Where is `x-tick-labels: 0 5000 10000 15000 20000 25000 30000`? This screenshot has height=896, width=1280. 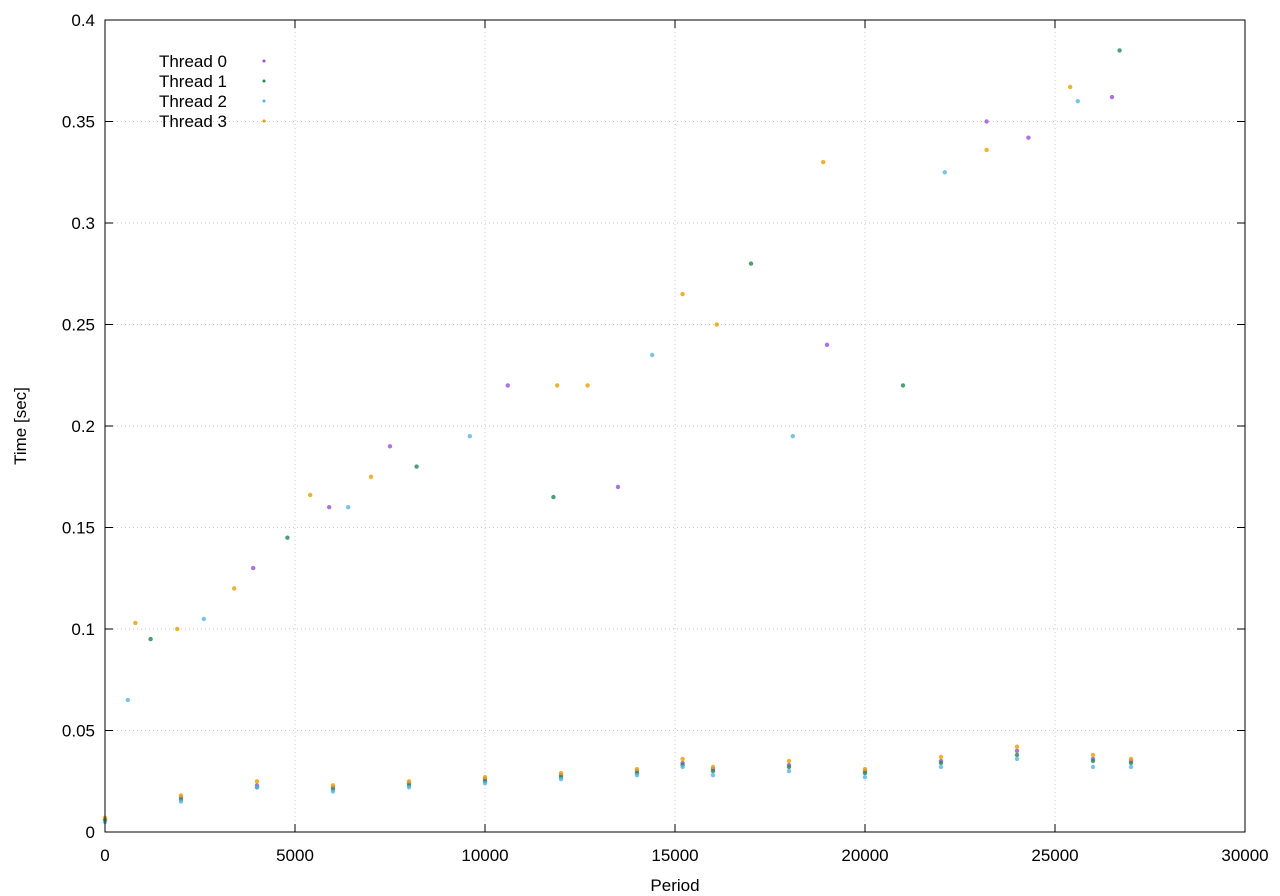
x-tick-labels: 0 5000 10000 15000 20000 25000 30000 is located at coordinates (684, 855).